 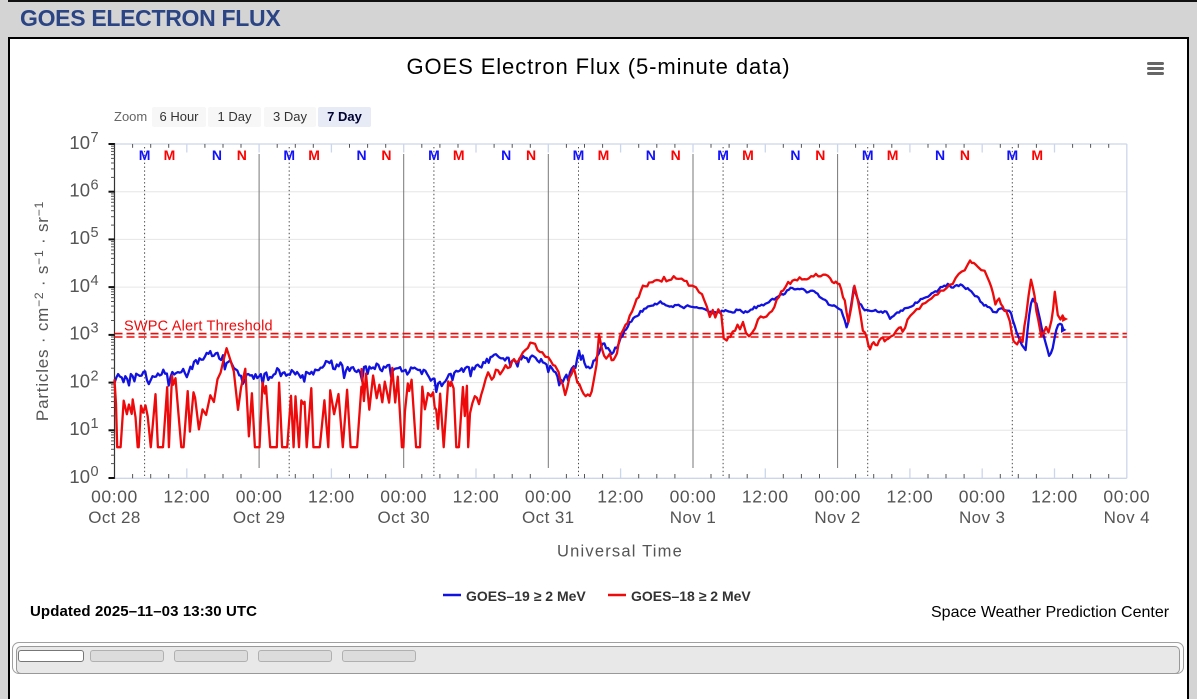 What do you see at coordinates (837, 517) in the screenshot?
I see `svg-text: Nov 2` at bounding box center [837, 517].